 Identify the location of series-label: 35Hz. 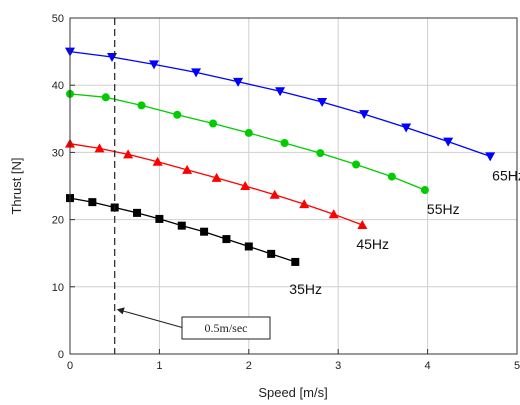
(305, 289).